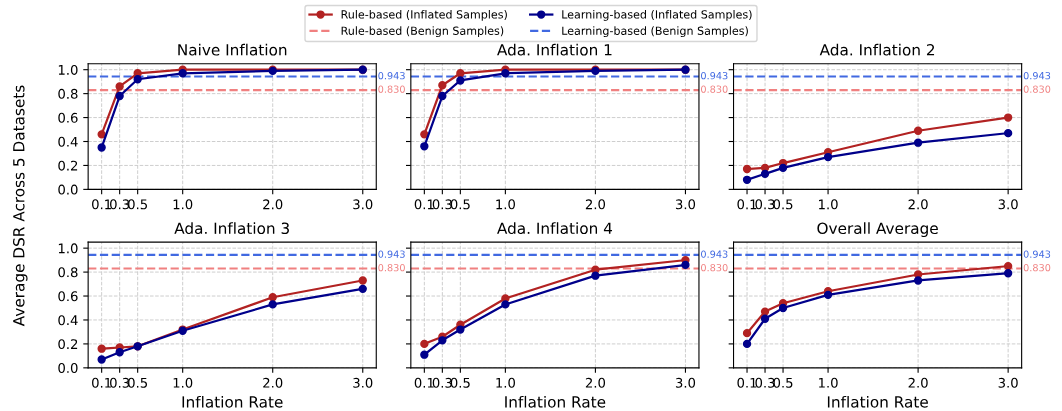 The height and width of the screenshot is (411, 1062). I want to click on legend-label: Learning-based (Inflated Samples), so click(657, 15).